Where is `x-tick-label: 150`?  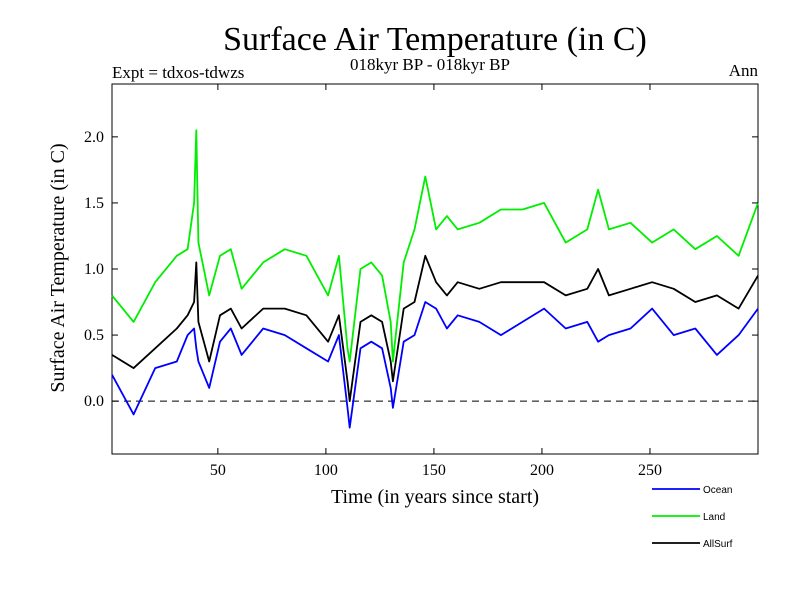 x-tick-label: 150 is located at coordinates (434, 470).